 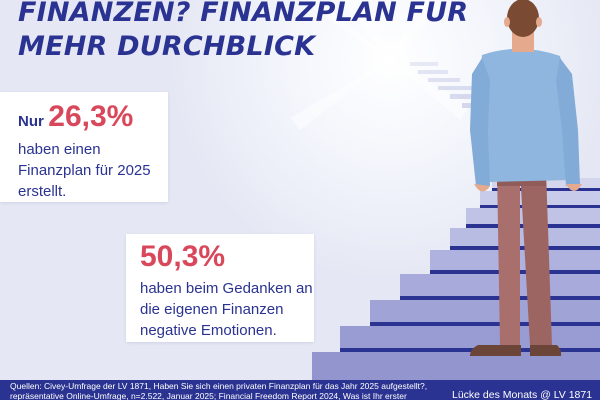 I want to click on stat-description-line: Finanzplan für 2025, so click(x=84, y=170).